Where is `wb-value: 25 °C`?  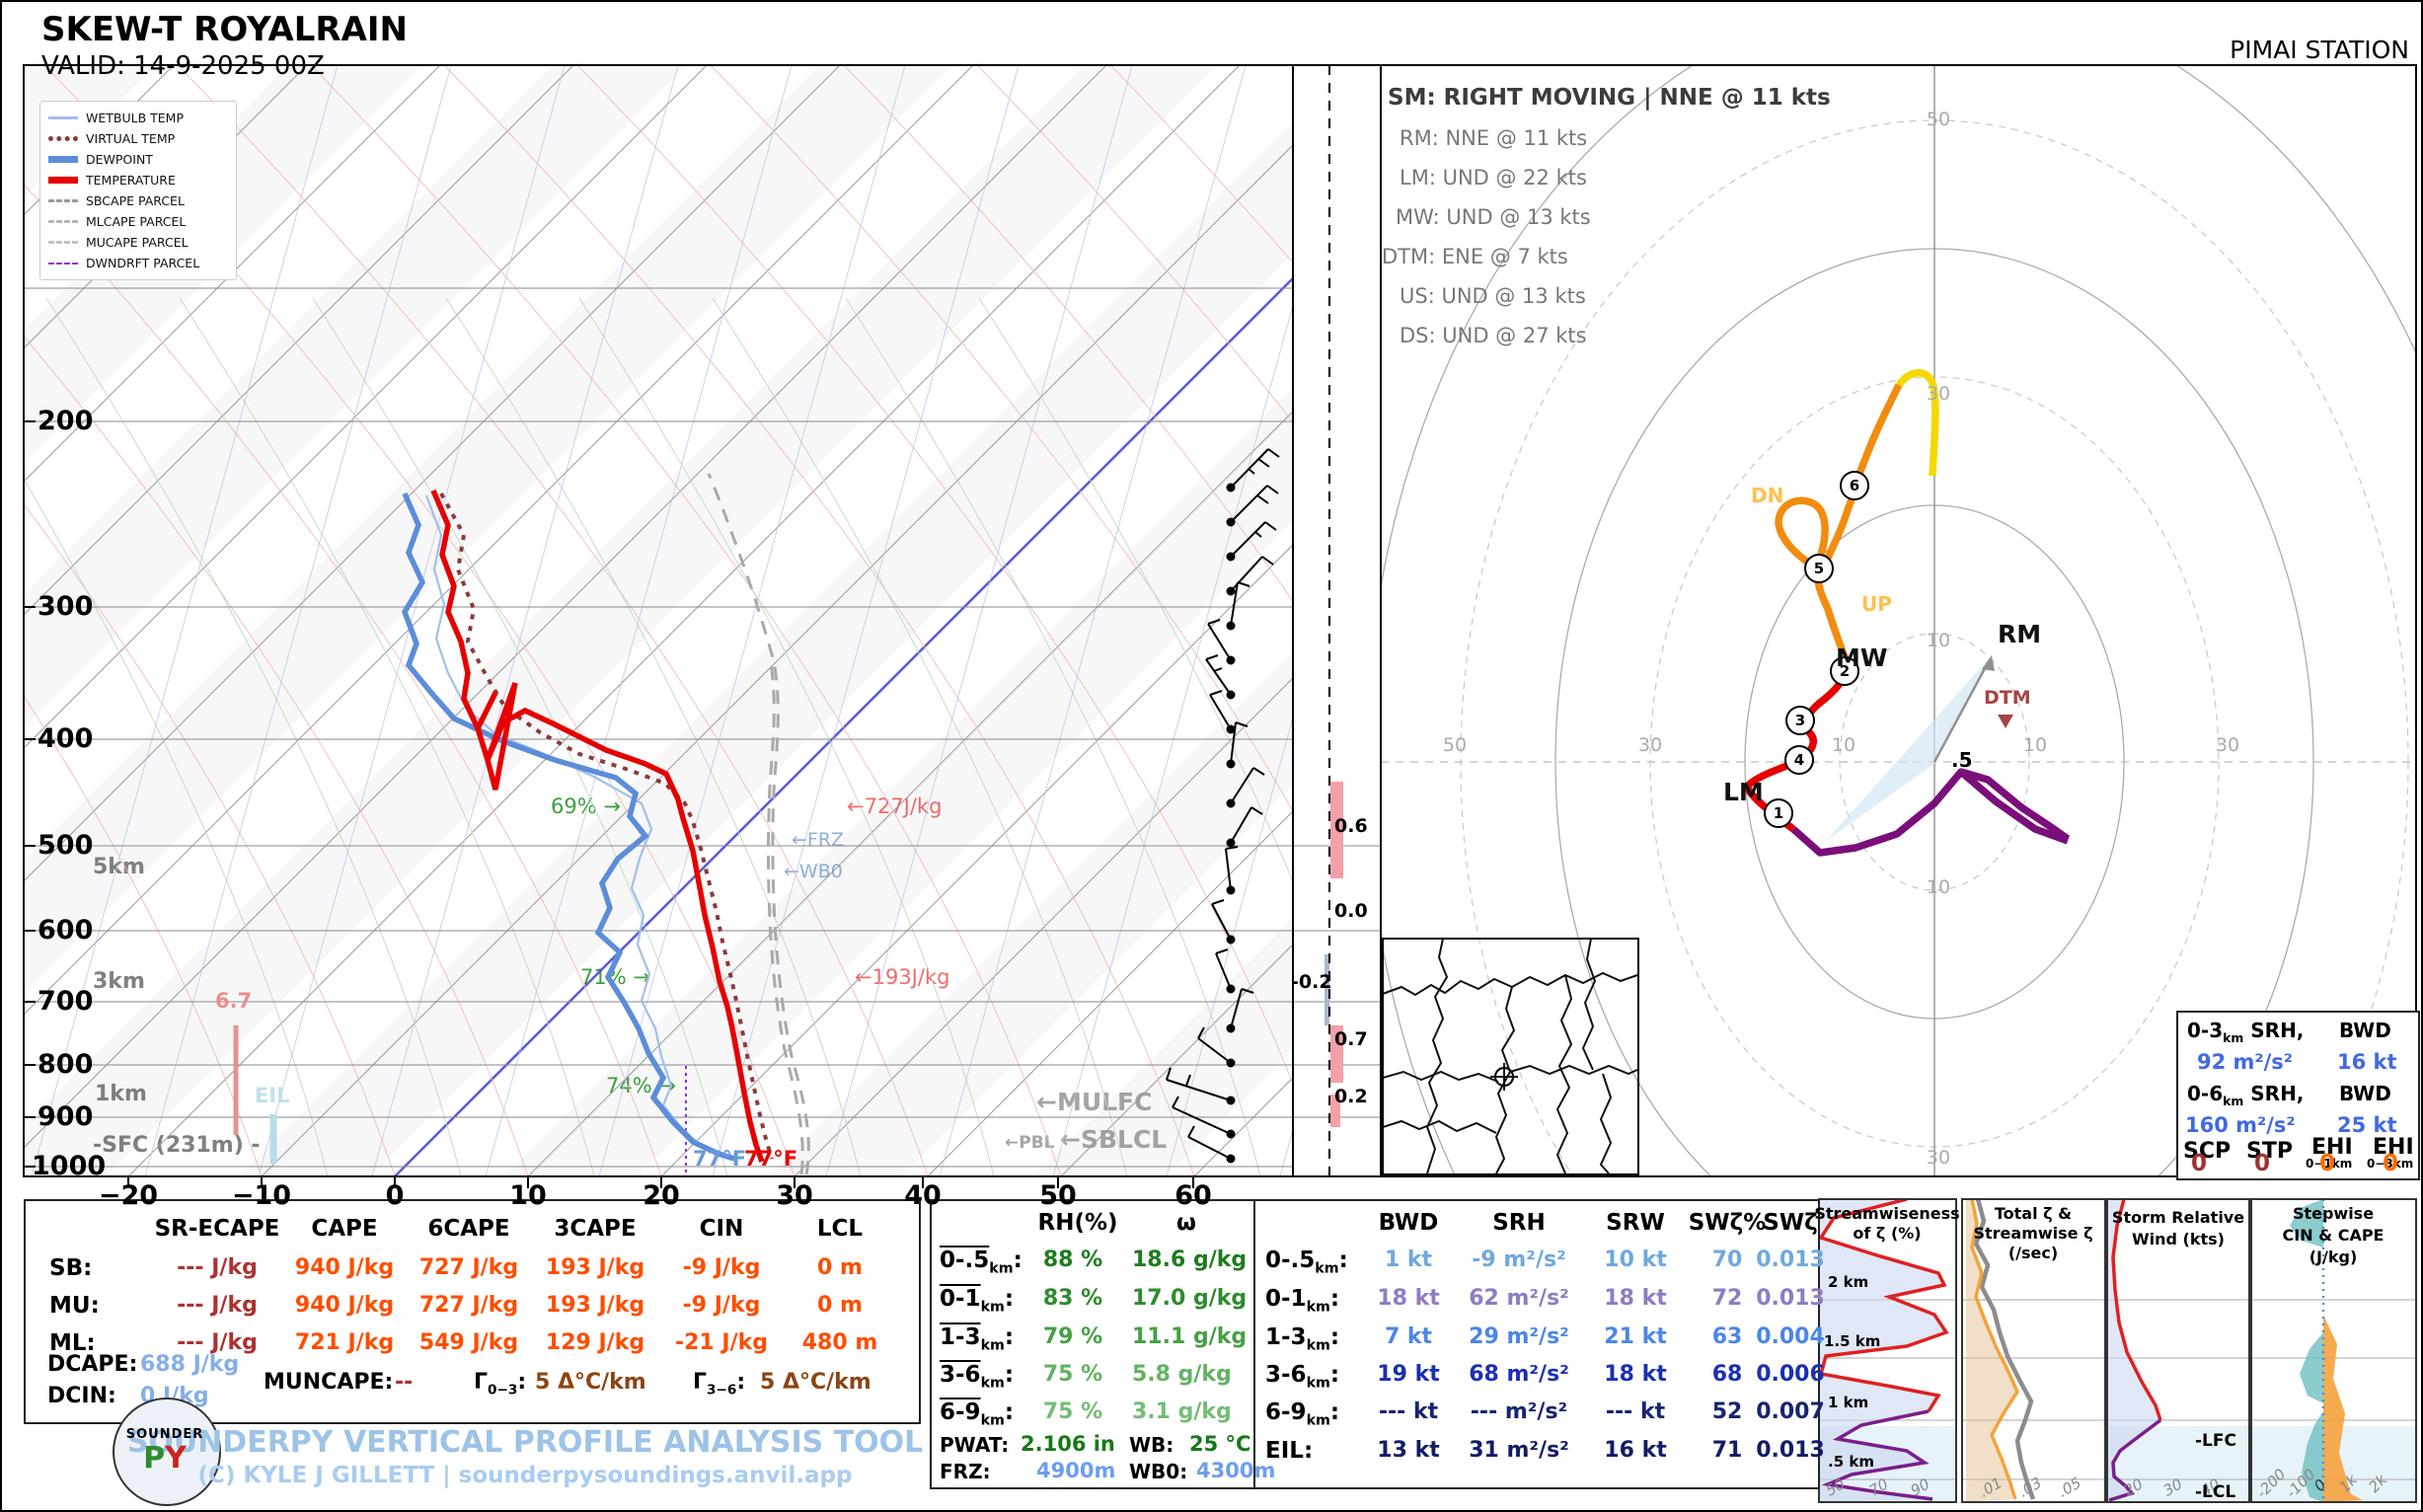
wb-value: 25 °C is located at coordinates (1220, 1444).